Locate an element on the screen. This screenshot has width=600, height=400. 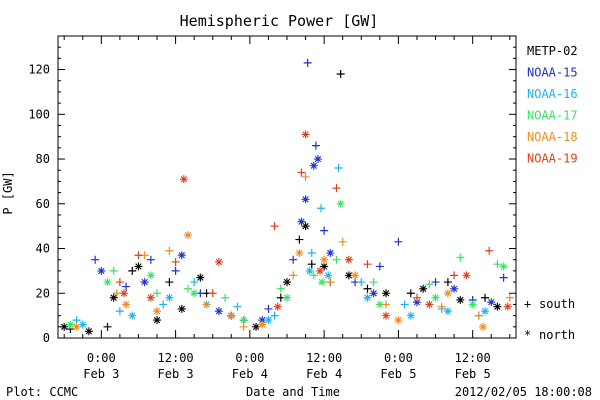
marker-legend-symbol: + is located at coordinates (527, 304).